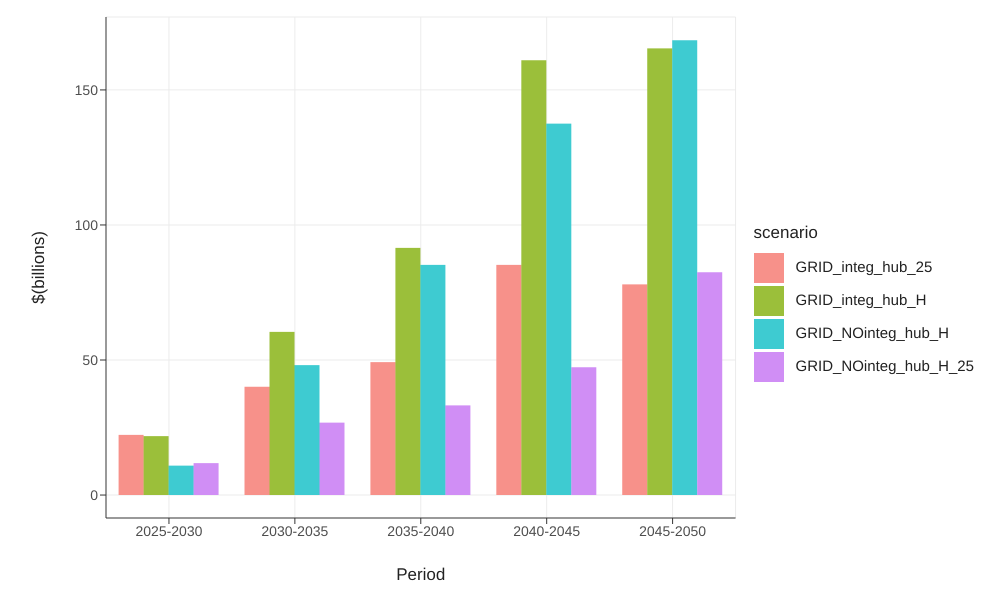 The width and height of the screenshot is (984, 606). What do you see at coordinates (885, 366) in the screenshot?
I see `legend-label: GRID_NOinteg_hub_H_25` at bounding box center [885, 366].